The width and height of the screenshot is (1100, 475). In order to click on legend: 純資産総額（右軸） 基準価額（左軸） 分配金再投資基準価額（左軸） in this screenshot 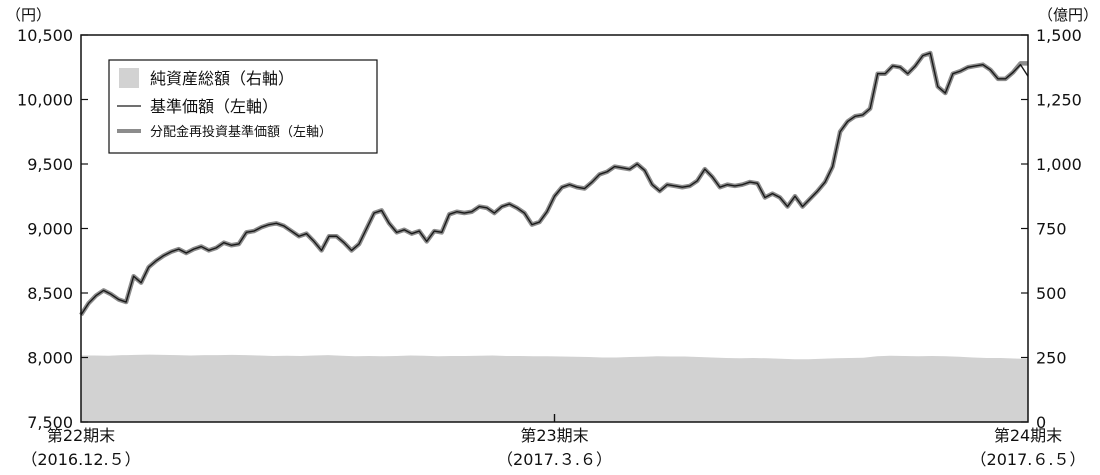, I will do `click(243, 106)`.